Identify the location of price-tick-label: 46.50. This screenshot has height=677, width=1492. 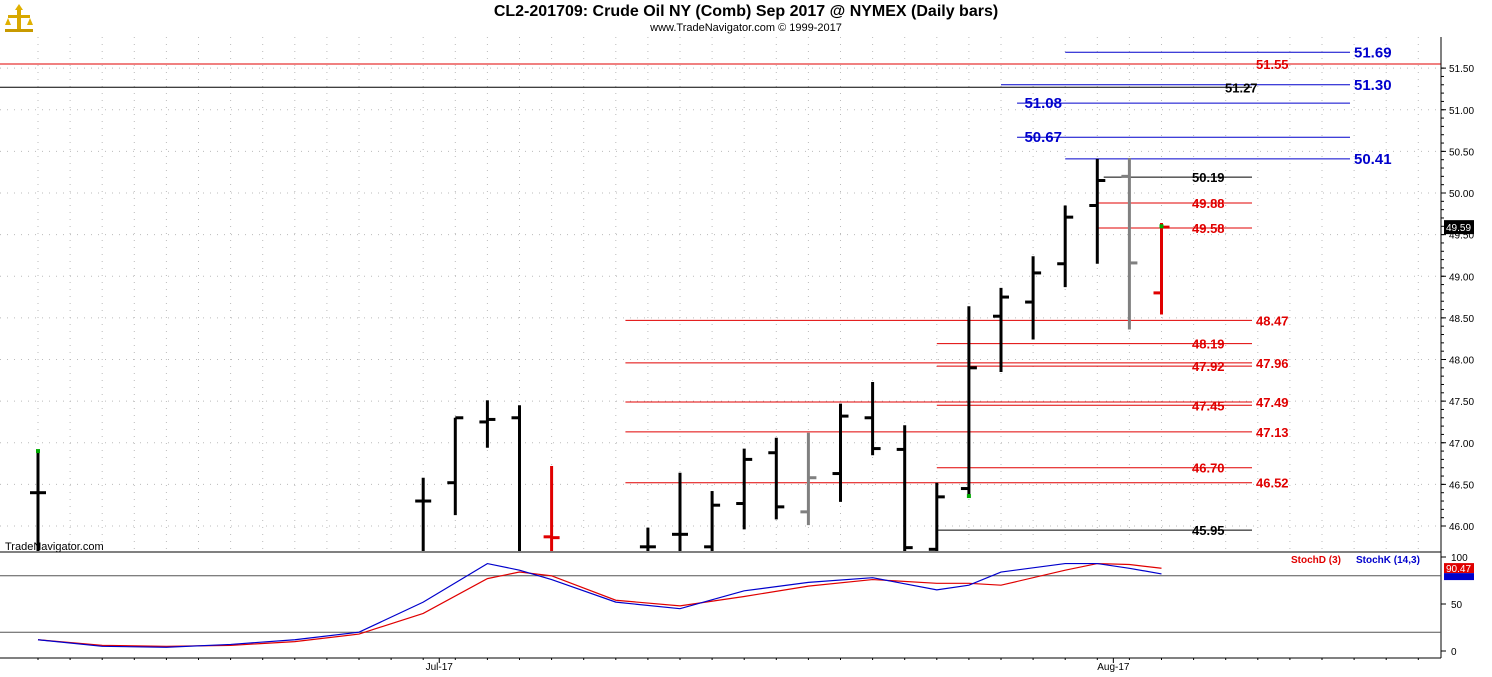
(1461, 485).